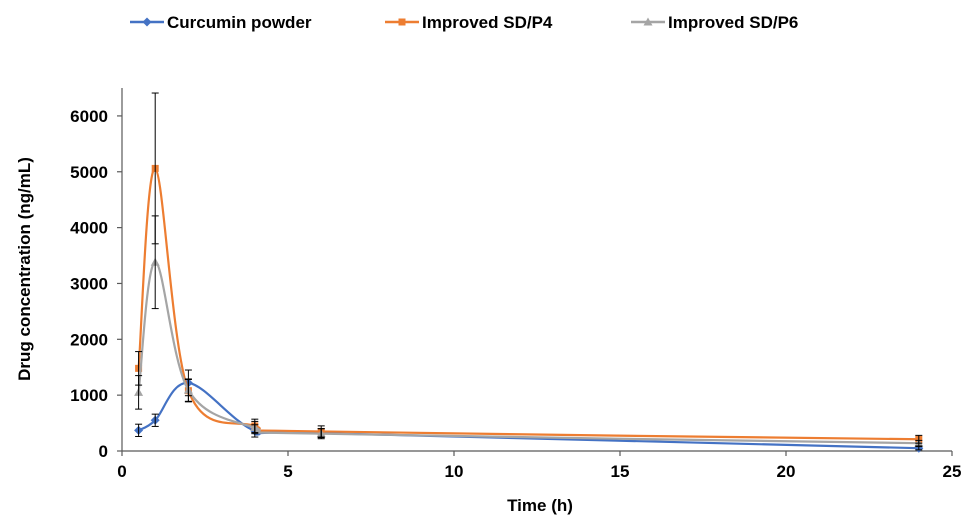 The width and height of the screenshot is (964, 517). What do you see at coordinates (454, 471) in the screenshot?
I see `x-tick-label: 10` at bounding box center [454, 471].